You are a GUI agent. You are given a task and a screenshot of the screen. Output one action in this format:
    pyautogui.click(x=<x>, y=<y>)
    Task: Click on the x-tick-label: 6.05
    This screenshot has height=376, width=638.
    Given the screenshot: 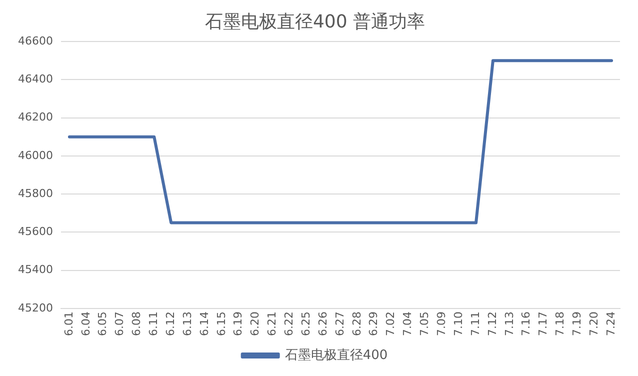 What is the action you would take?
    pyautogui.click(x=103, y=324)
    